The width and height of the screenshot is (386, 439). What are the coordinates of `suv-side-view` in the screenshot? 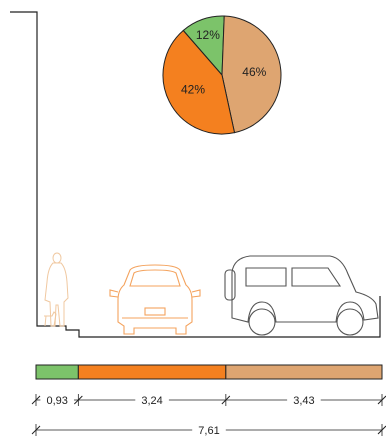 It's located at (301, 295).